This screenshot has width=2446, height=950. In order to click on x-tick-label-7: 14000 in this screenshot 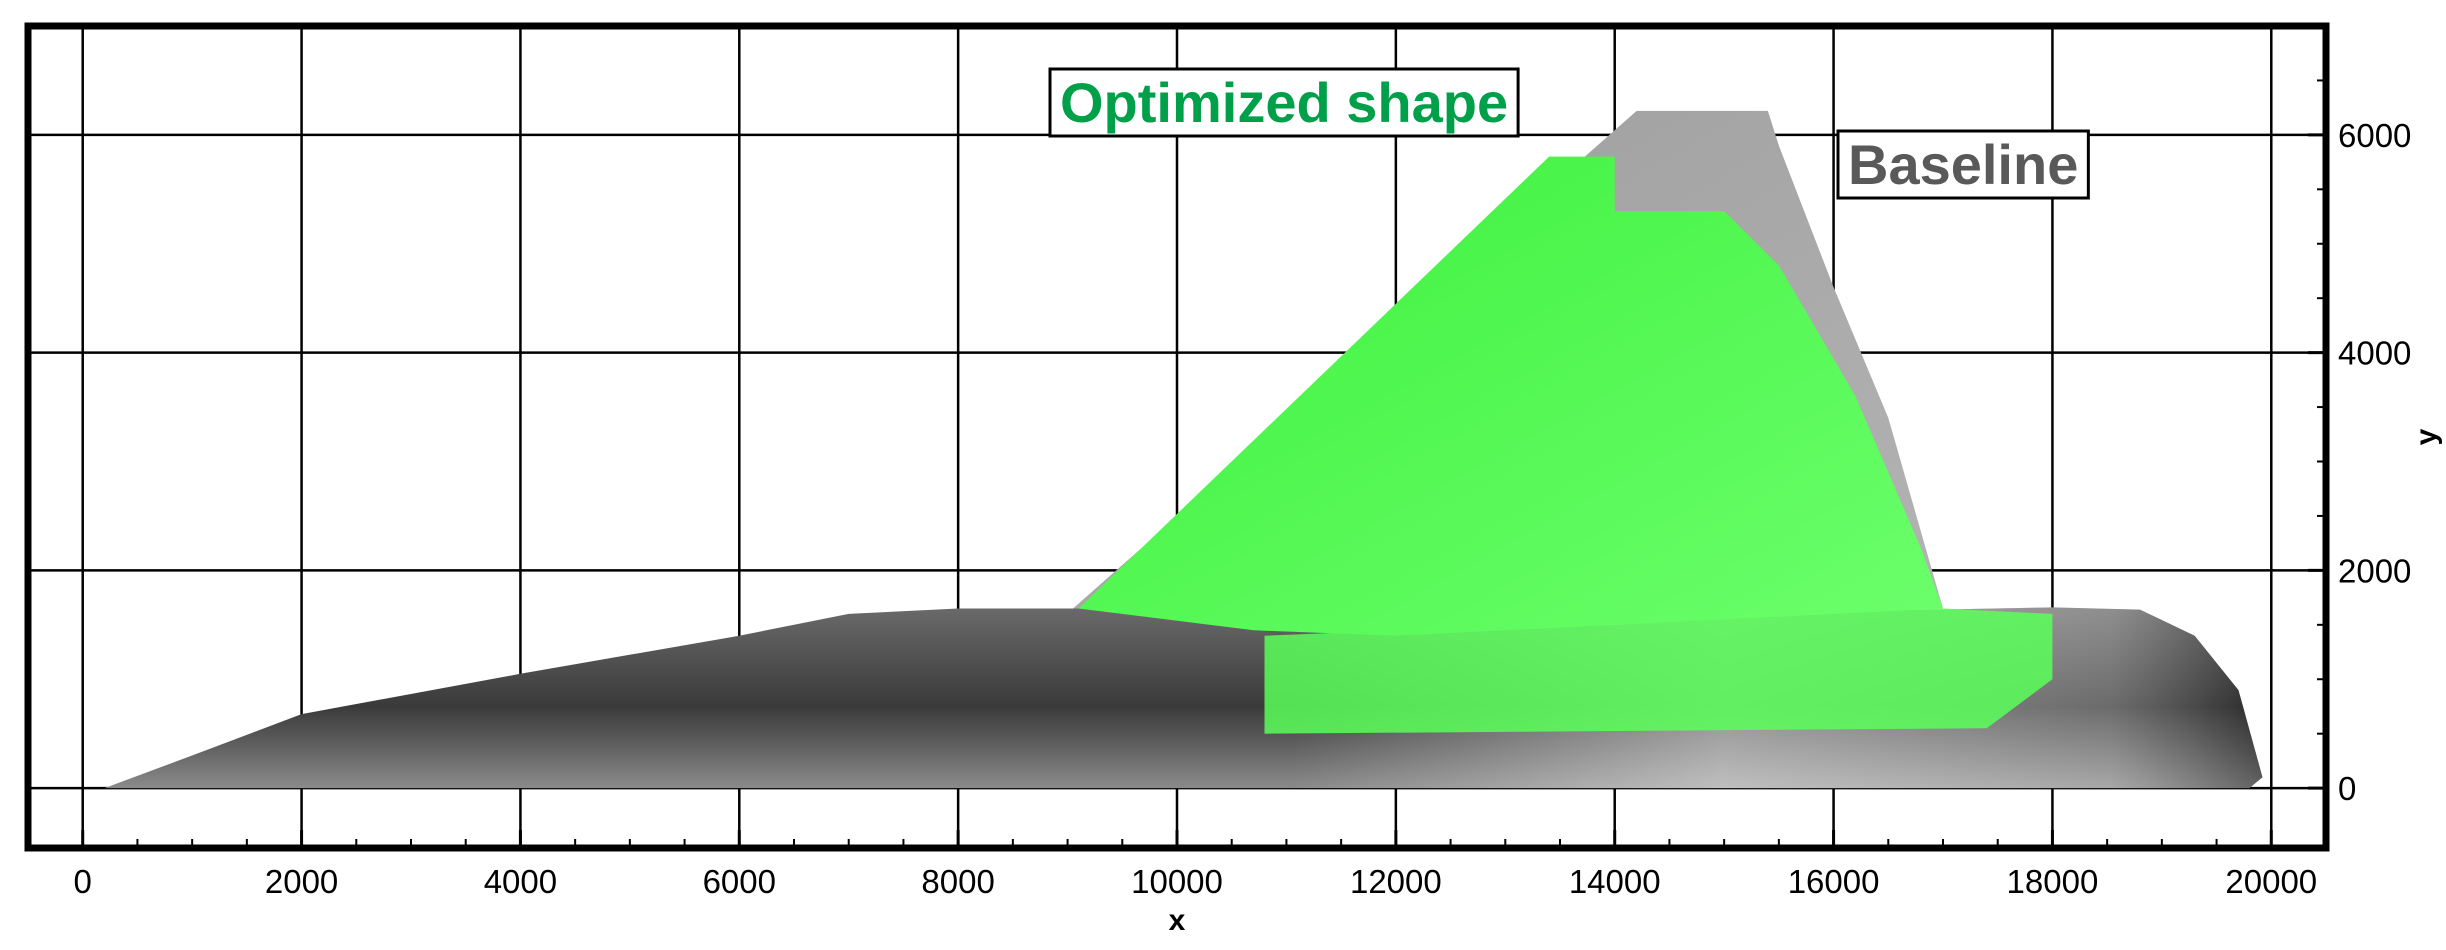, I will do `click(1615, 881)`.